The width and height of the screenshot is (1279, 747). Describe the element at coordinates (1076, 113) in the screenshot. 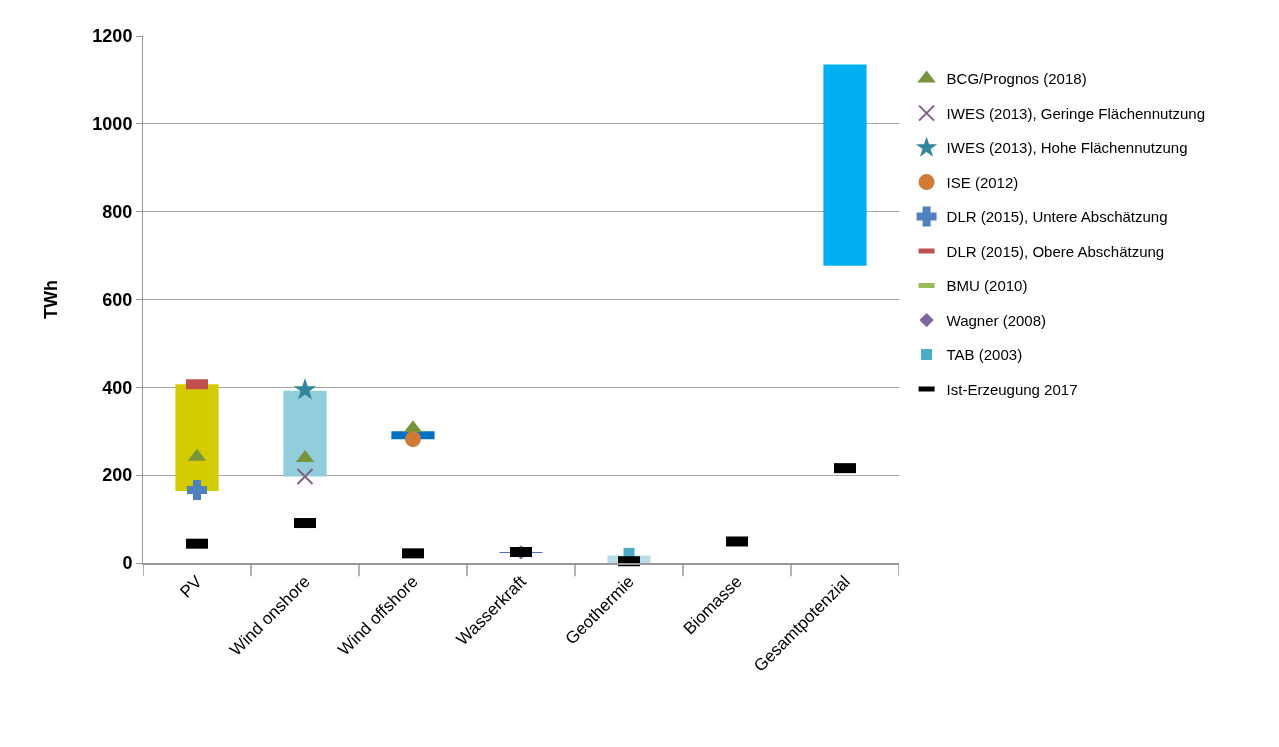

I see `legend-label: IWES (2013), Geringe Flächennutzung` at that location.